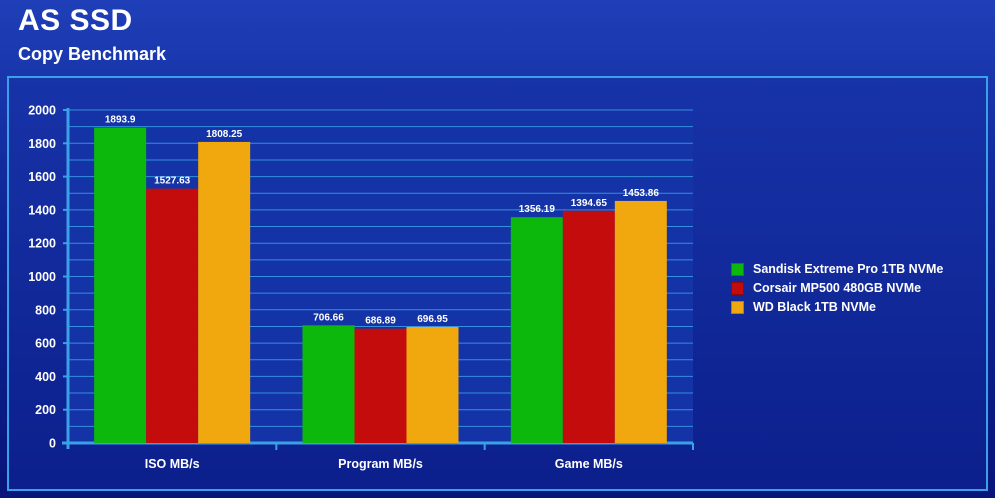 This screenshot has height=498, width=995. Describe the element at coordinates (45, 377) in the screenshot. I see `y-tick-label: 400` at that location.